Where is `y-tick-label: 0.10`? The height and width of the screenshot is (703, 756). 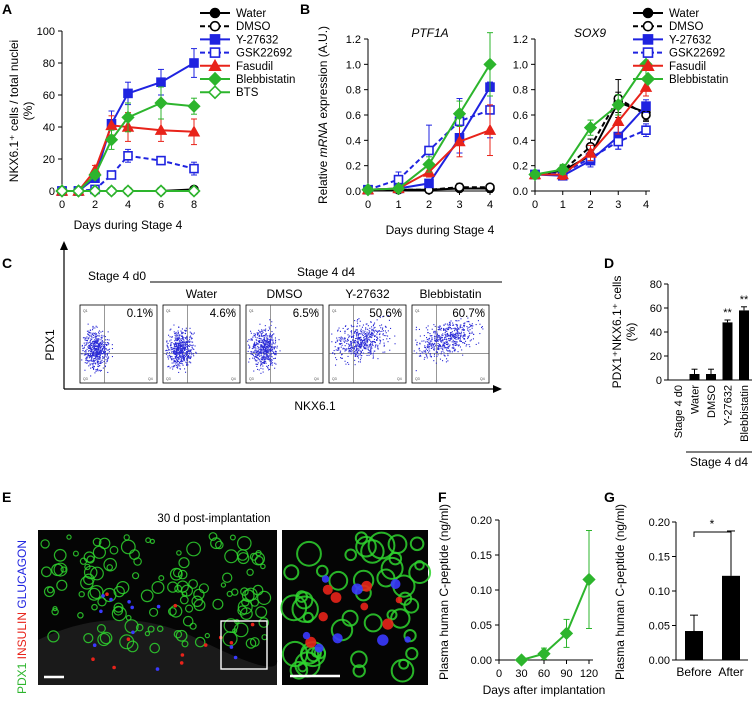 y-tick-label: 0.10 is located at coordinates (481, 591).